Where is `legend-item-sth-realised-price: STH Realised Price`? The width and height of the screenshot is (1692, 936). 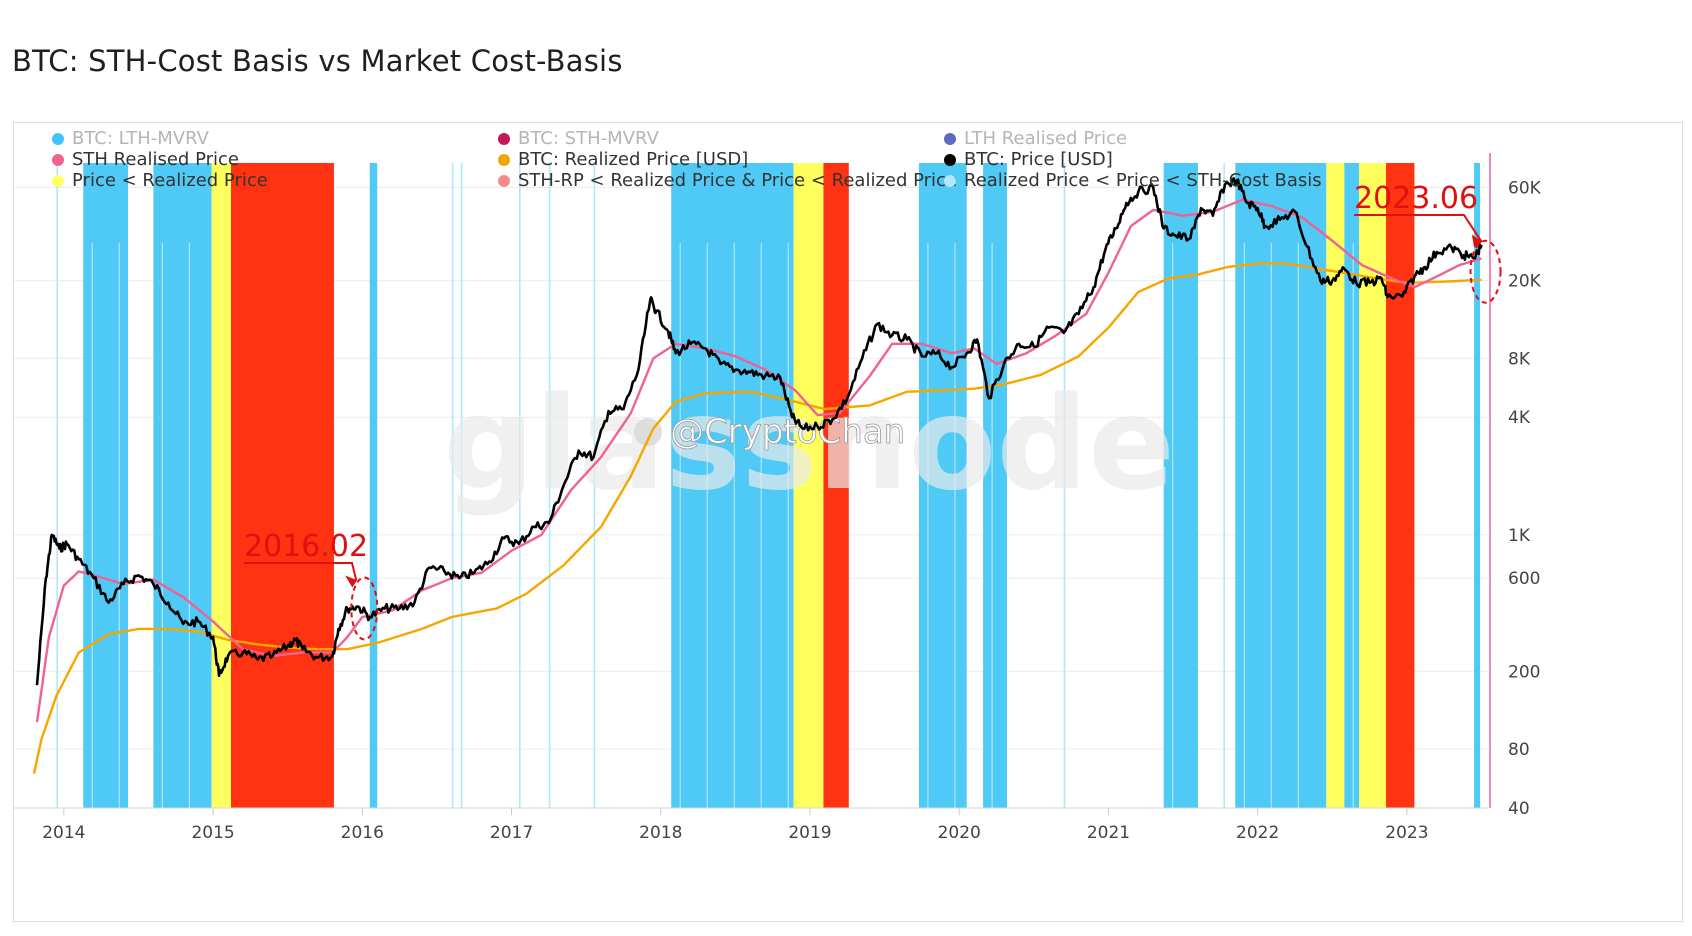
legend-item-sth-realised-price: STH Realised Price is located at coordinates (145, 159).